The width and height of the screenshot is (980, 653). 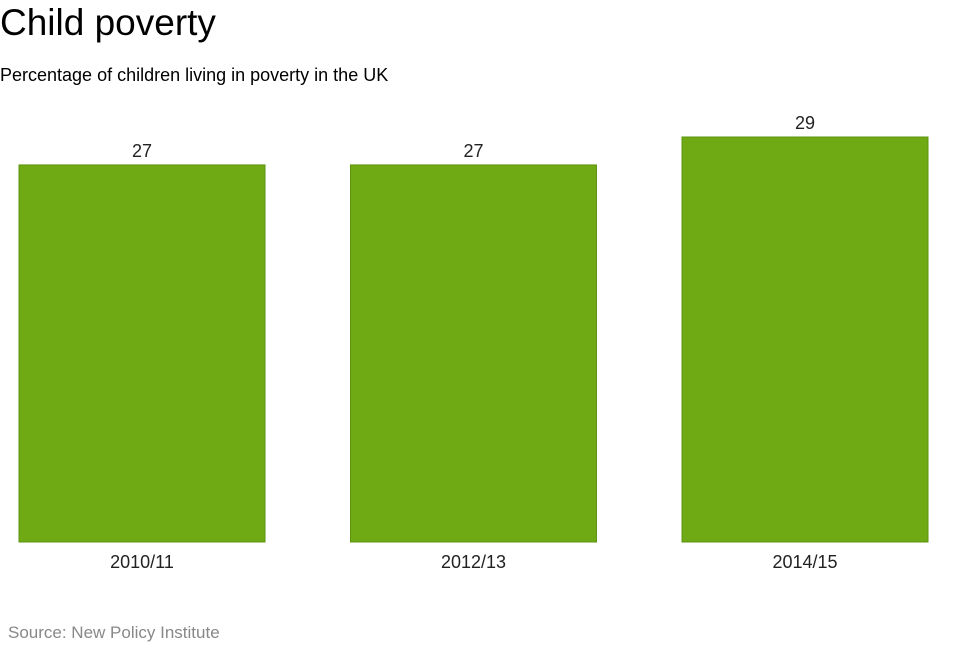 What do you see at coordinates (804, 562) in the screenshot?
I see `category-label: 2014/15` at bounding box center [804, 562].